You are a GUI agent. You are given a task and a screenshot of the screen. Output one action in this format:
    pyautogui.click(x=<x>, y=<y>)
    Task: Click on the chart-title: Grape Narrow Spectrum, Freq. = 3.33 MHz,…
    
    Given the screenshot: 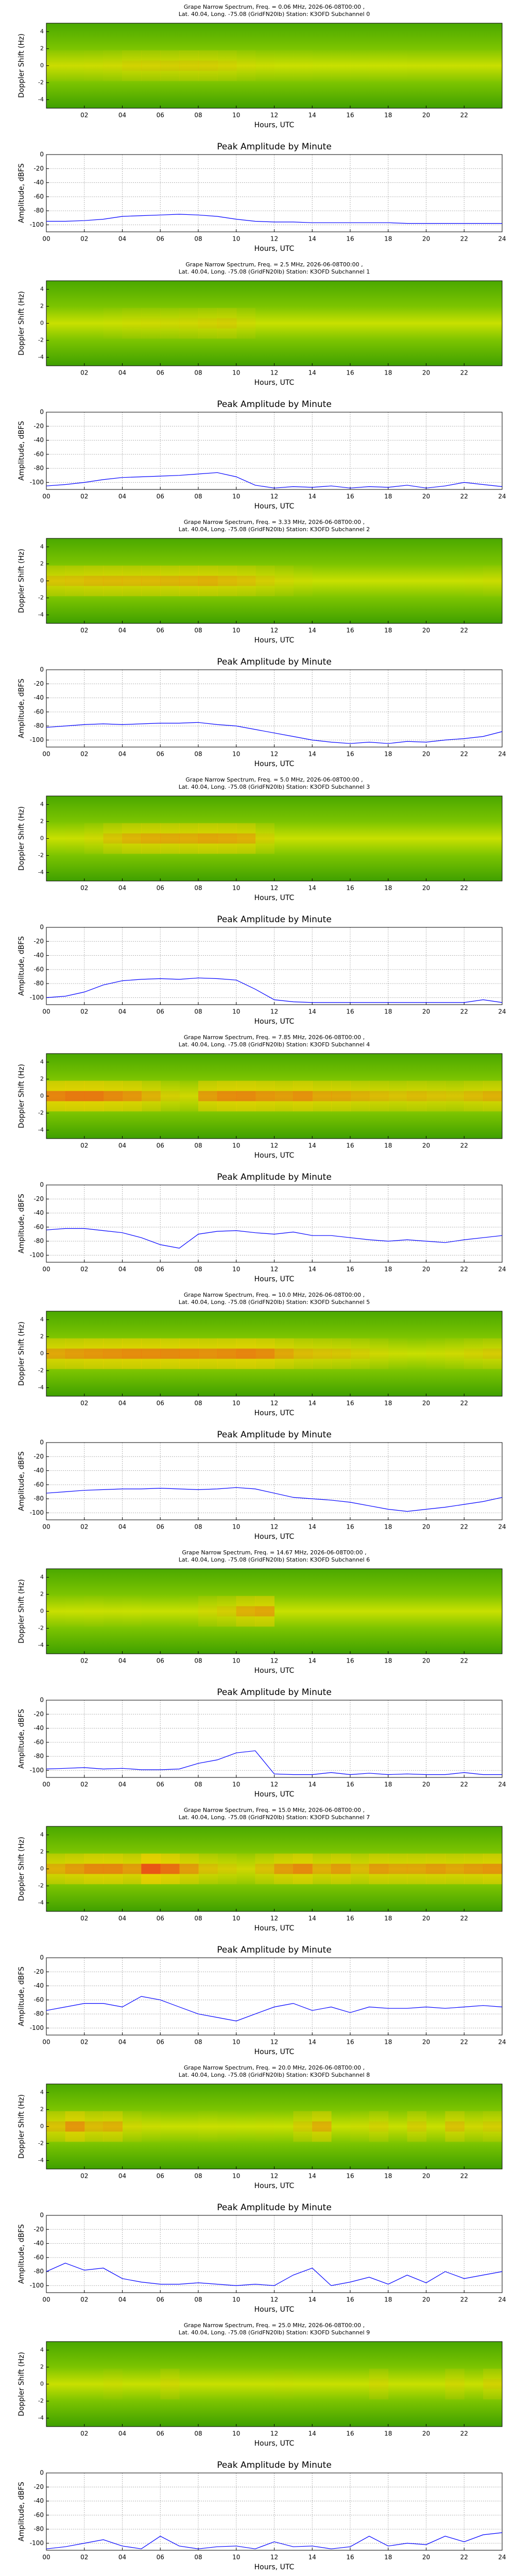 What is the action you would take?
    pyautogui.click(x=274, y=522)
    